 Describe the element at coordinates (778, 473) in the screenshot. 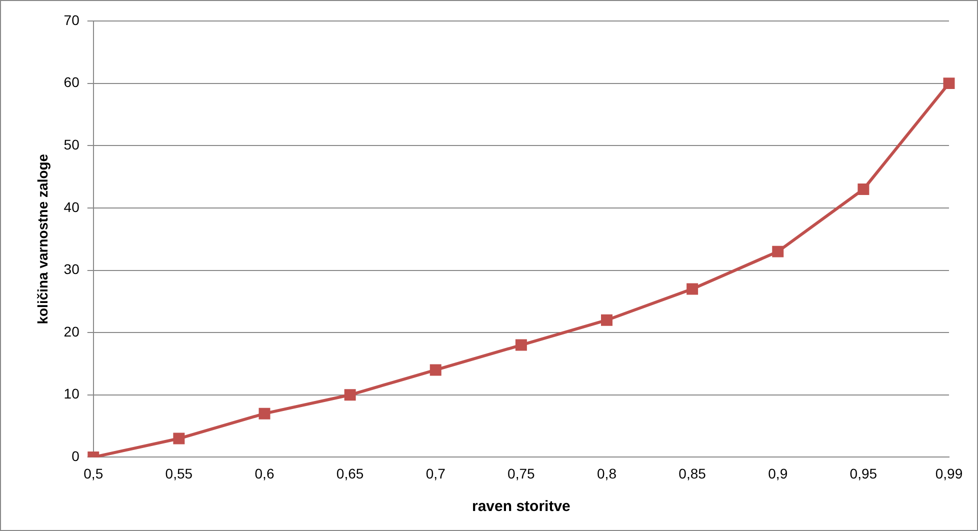

I see `x-tick-label: 0,9` at that location.